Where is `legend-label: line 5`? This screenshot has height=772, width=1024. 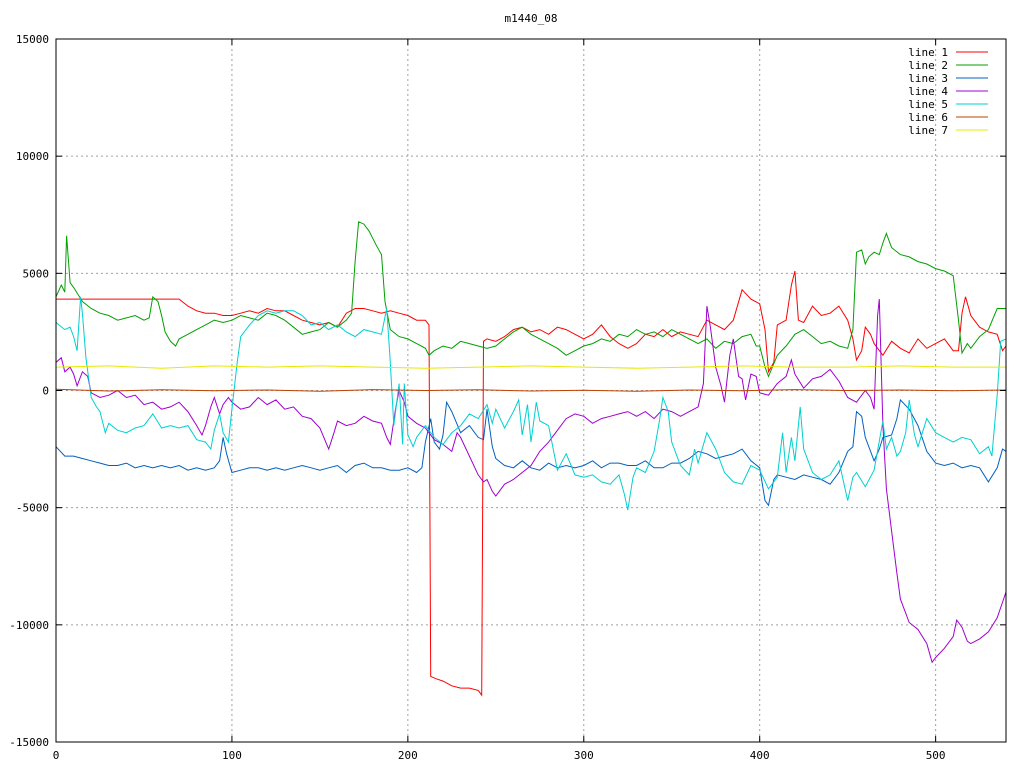
legend-label: line 5 is located at coordinates (928, 104).